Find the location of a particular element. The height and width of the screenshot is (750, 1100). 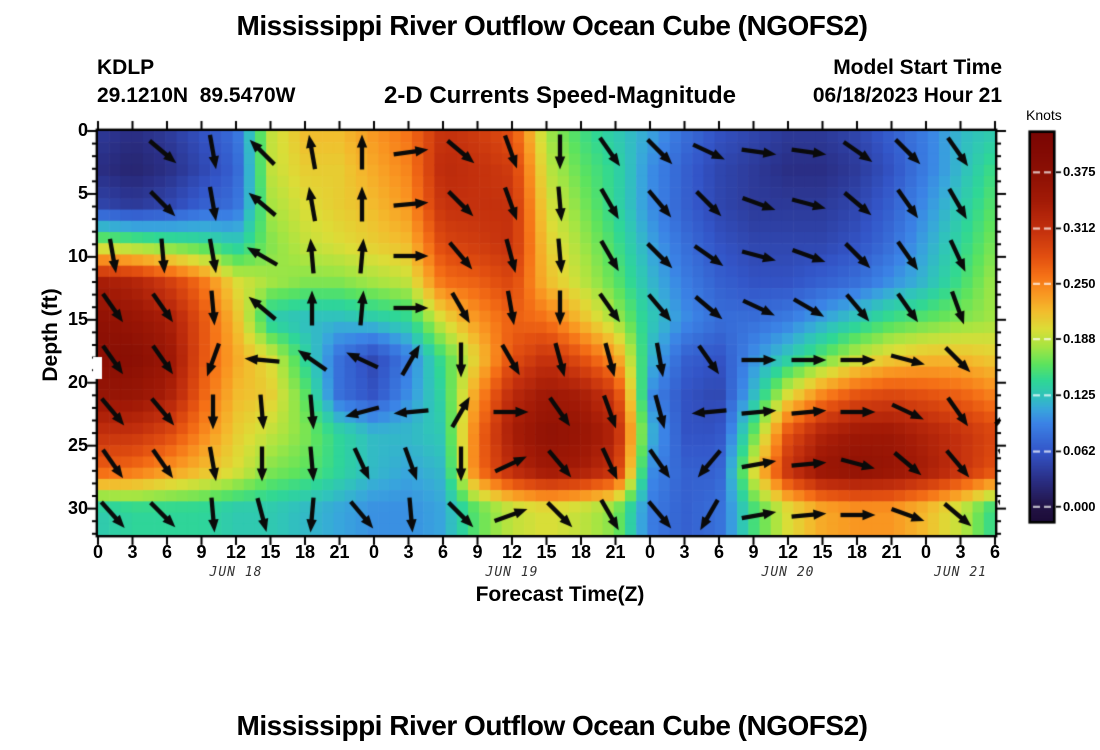

x-date-label: JUN 19 is located at coordinates (512, 572).